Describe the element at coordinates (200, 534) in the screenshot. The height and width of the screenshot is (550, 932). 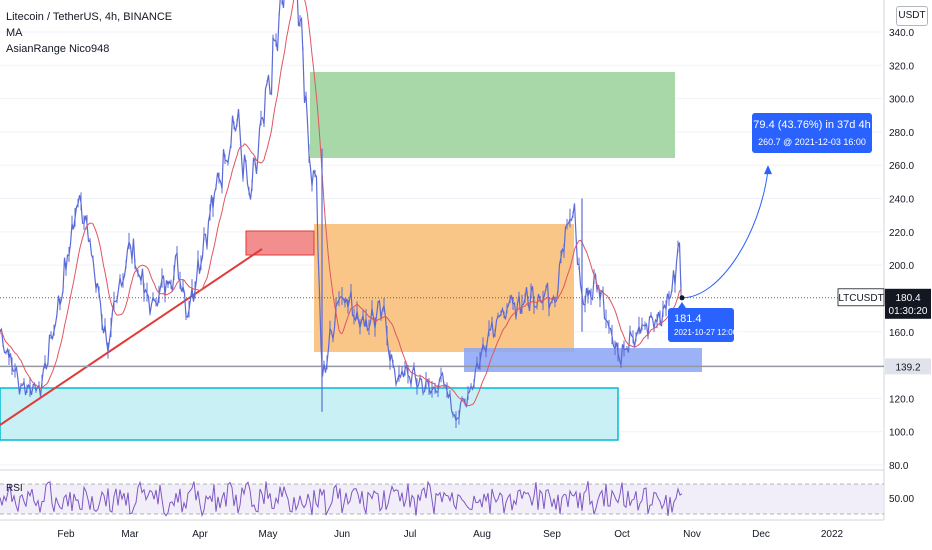
I see `x-tick-label: Apr` at that location.